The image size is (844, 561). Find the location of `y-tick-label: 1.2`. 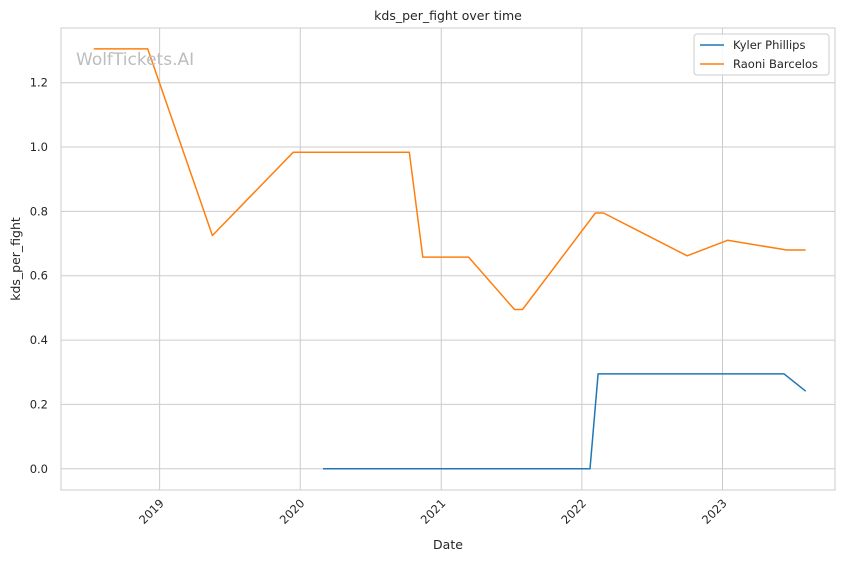

y-tick-label: 1.2 is located at coordinates (39, 83).